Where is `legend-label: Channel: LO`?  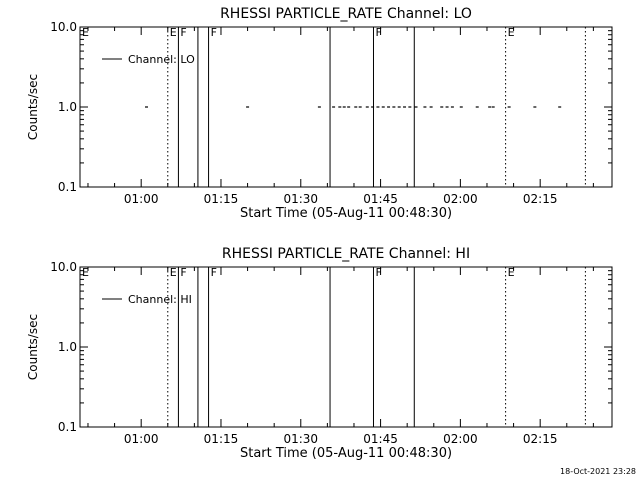
legend-label: Channel: LO is located at coordinates (161, 59).